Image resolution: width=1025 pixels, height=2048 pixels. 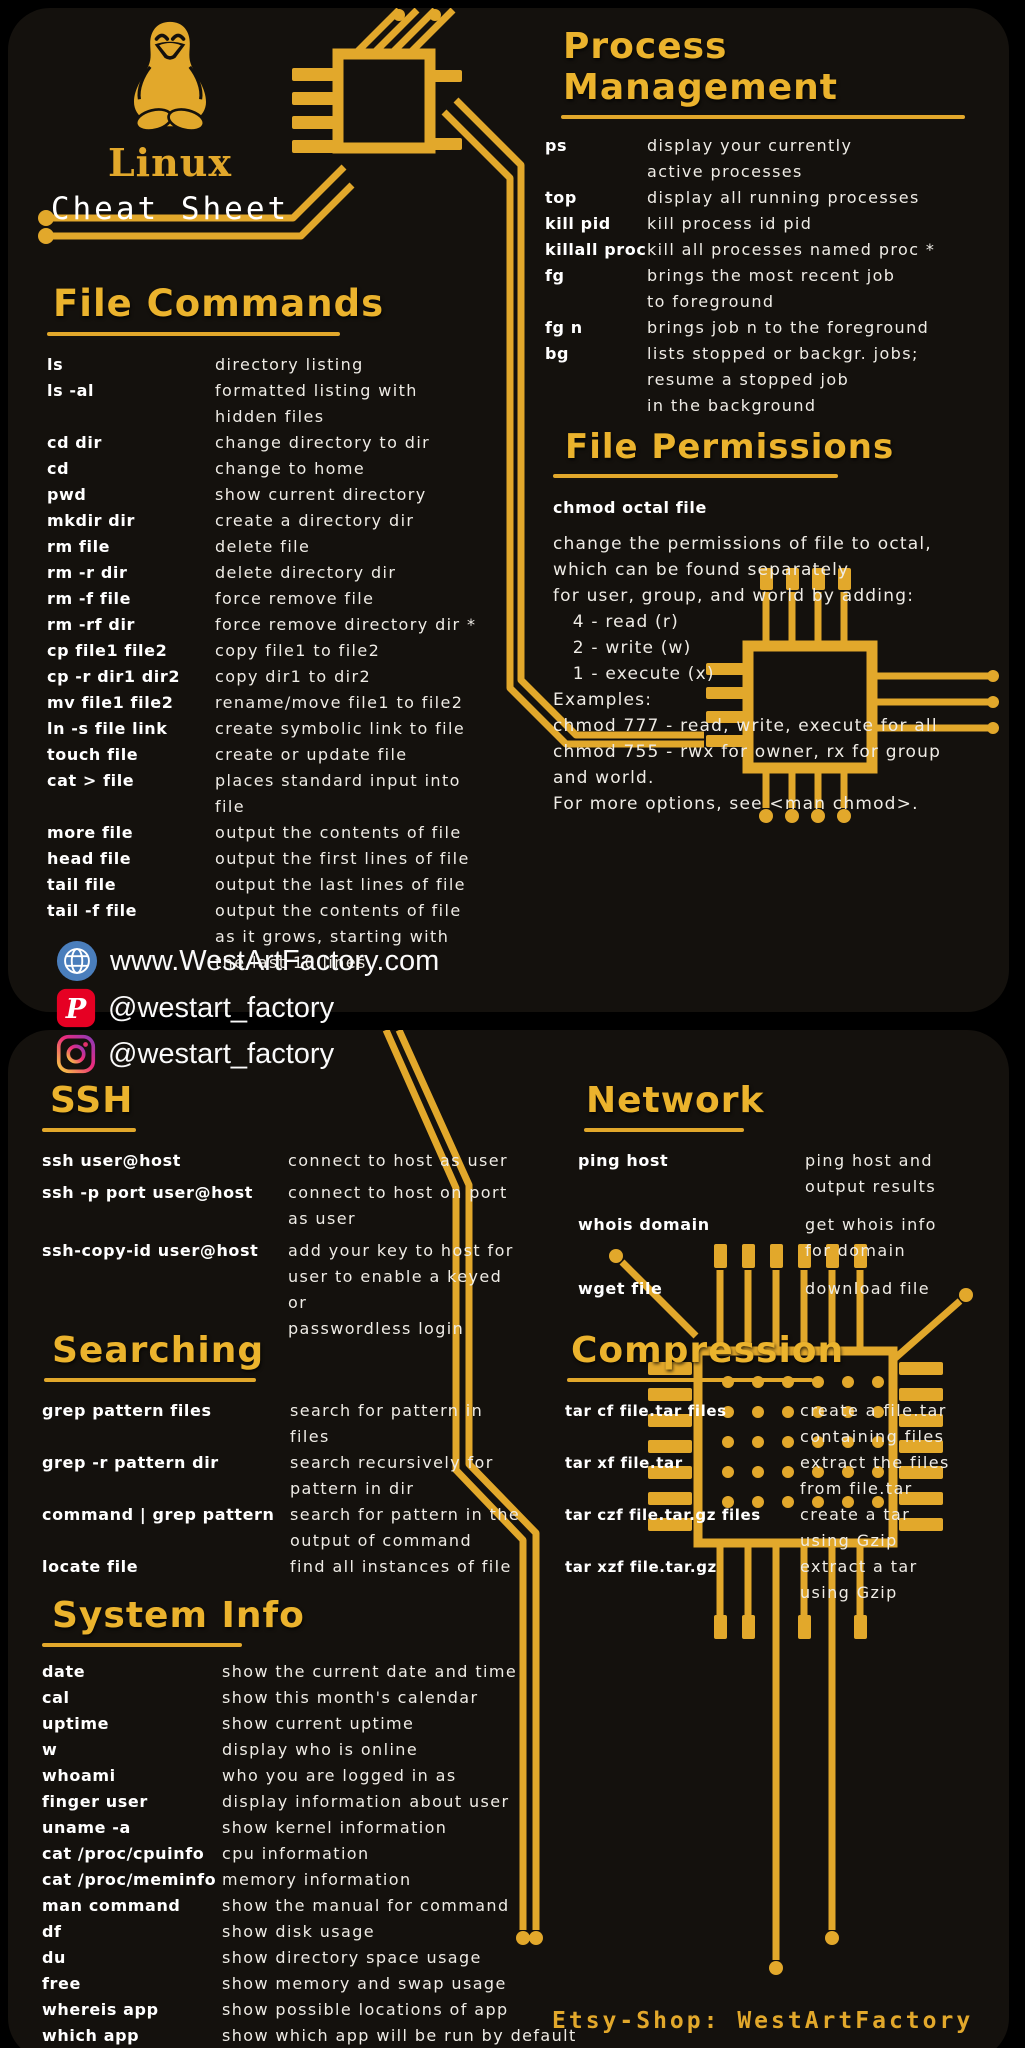 I want to click on section-title: Searching, so click(x=158, y=1350).